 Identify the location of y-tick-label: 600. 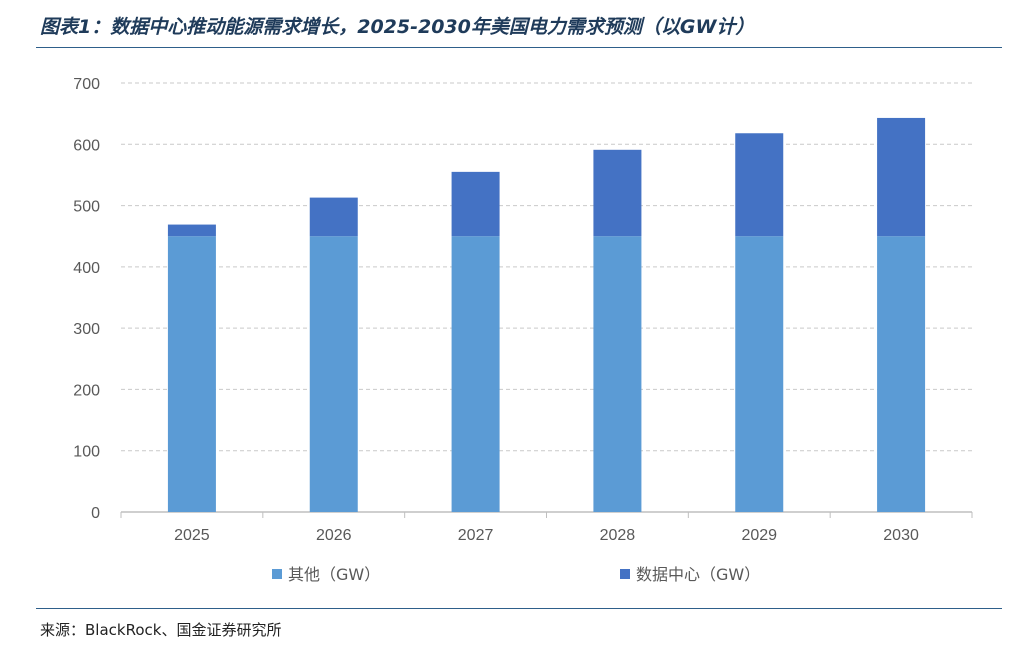
(86, 145).